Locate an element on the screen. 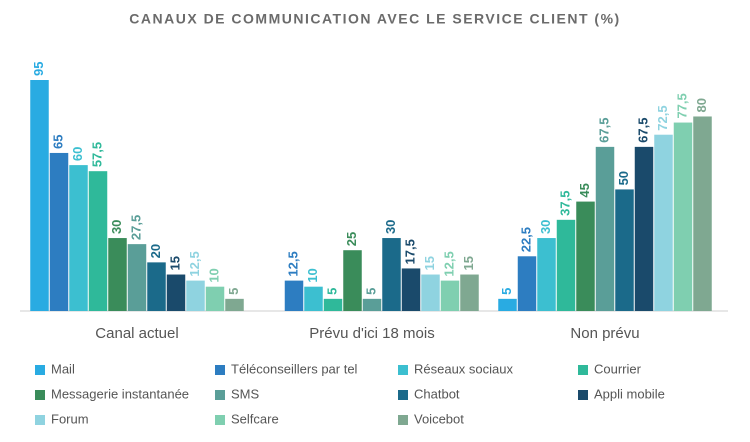  value-label: 65 is located at coordinates (57, 141).